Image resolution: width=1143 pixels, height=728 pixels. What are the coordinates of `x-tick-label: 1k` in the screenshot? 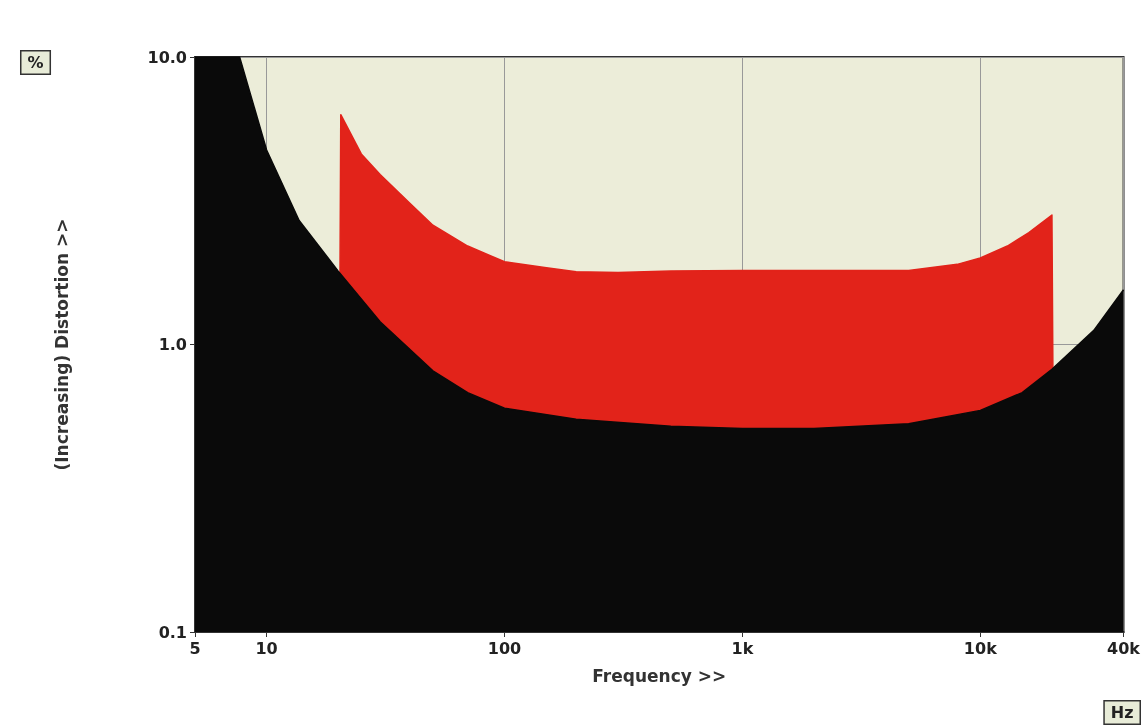 It's located at (742, 648).